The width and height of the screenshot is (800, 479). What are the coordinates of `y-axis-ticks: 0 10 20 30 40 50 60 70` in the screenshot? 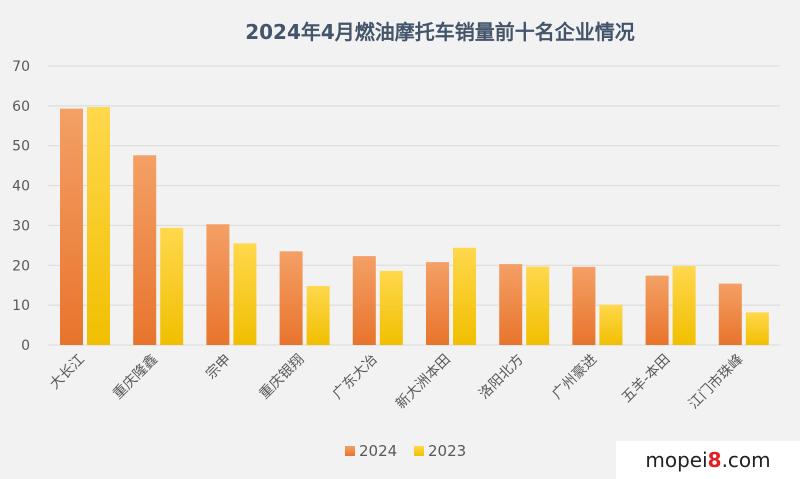 It's located at (21, 206).